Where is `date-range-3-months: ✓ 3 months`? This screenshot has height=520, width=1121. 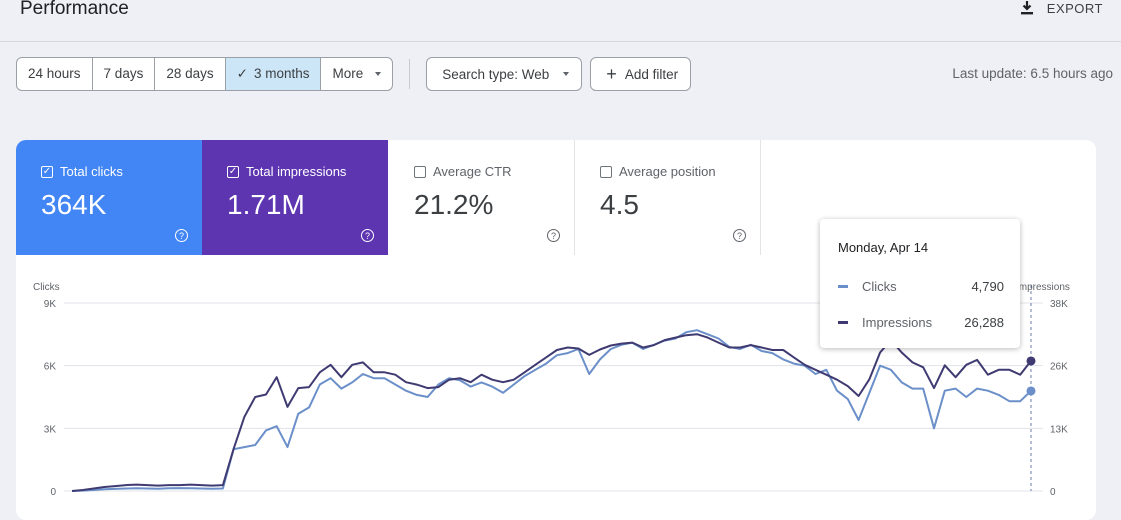 date-range-3-months: ✓ 3 months is located at coordinates (273, 74).